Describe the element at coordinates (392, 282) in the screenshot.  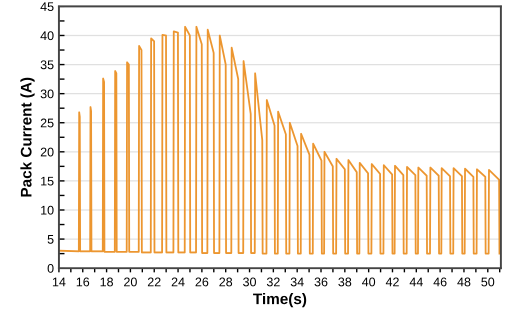
I see `x-tick-label: 42` at that location.